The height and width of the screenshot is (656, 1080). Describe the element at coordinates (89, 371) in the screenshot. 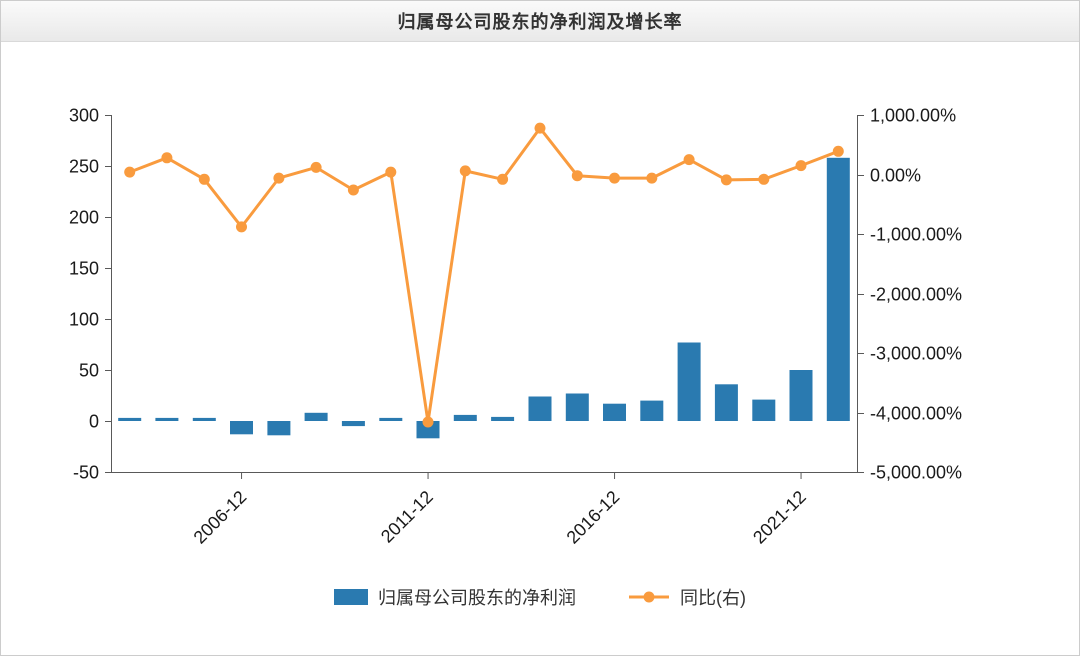

I see `left-tick-label: 50` at that location.